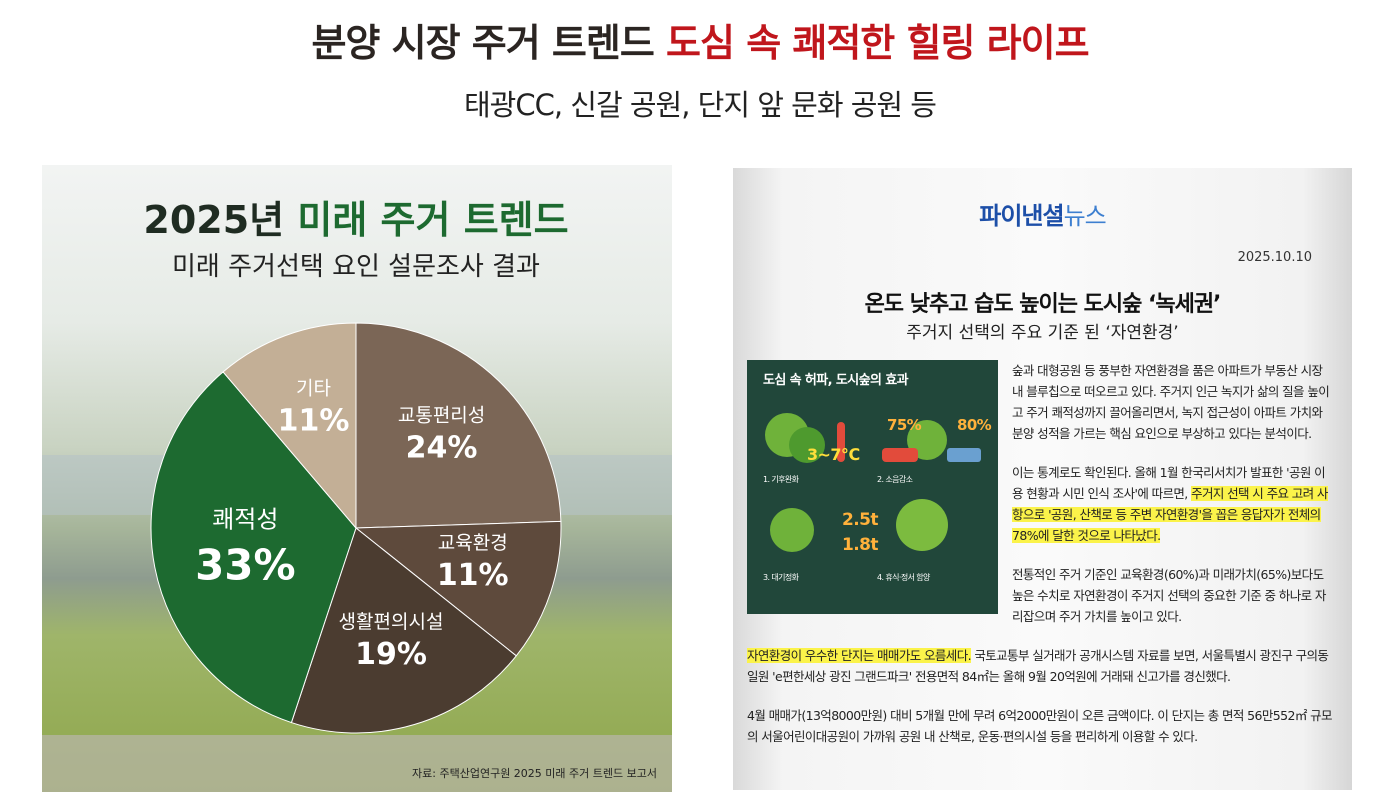 This screenshot has height=797, width=1400. What do you see at coordinates (860, 520) in the screenshot?
I see `infographic-figure: 2.5t` at bounding box center [860, 520].